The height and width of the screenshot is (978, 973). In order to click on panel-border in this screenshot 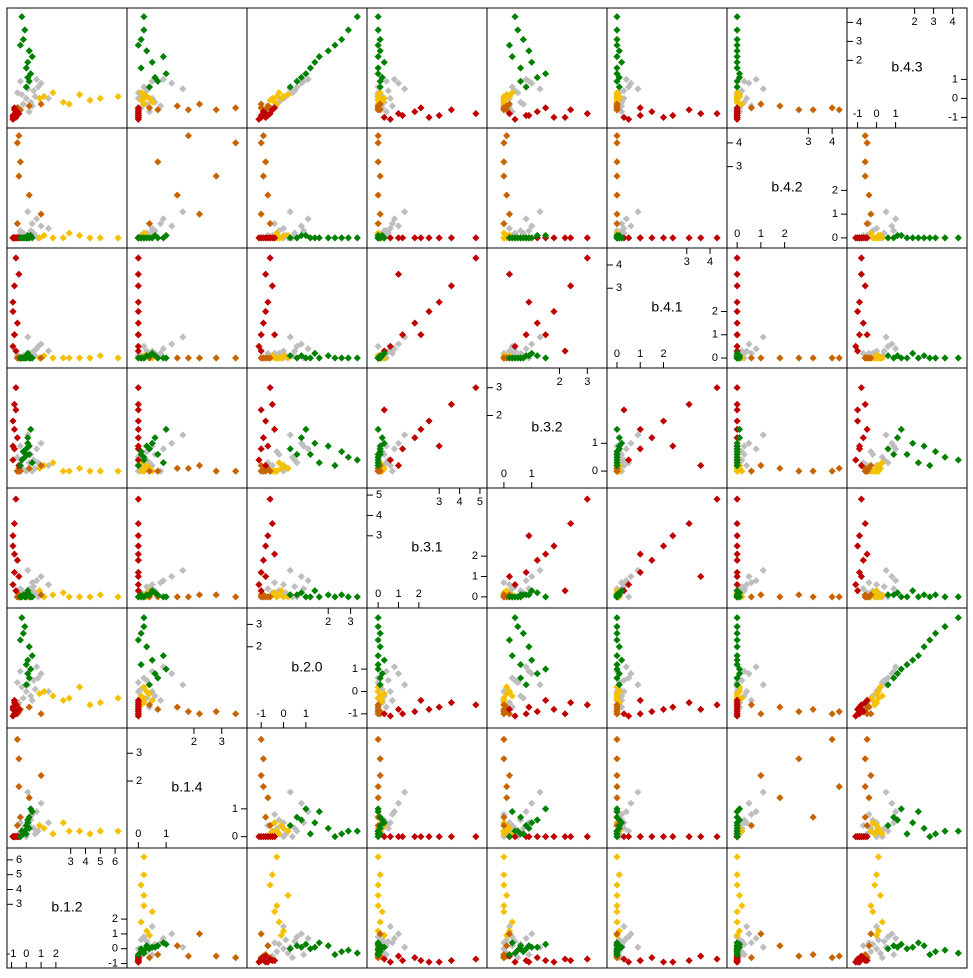, I will do `click(667, 68)`.